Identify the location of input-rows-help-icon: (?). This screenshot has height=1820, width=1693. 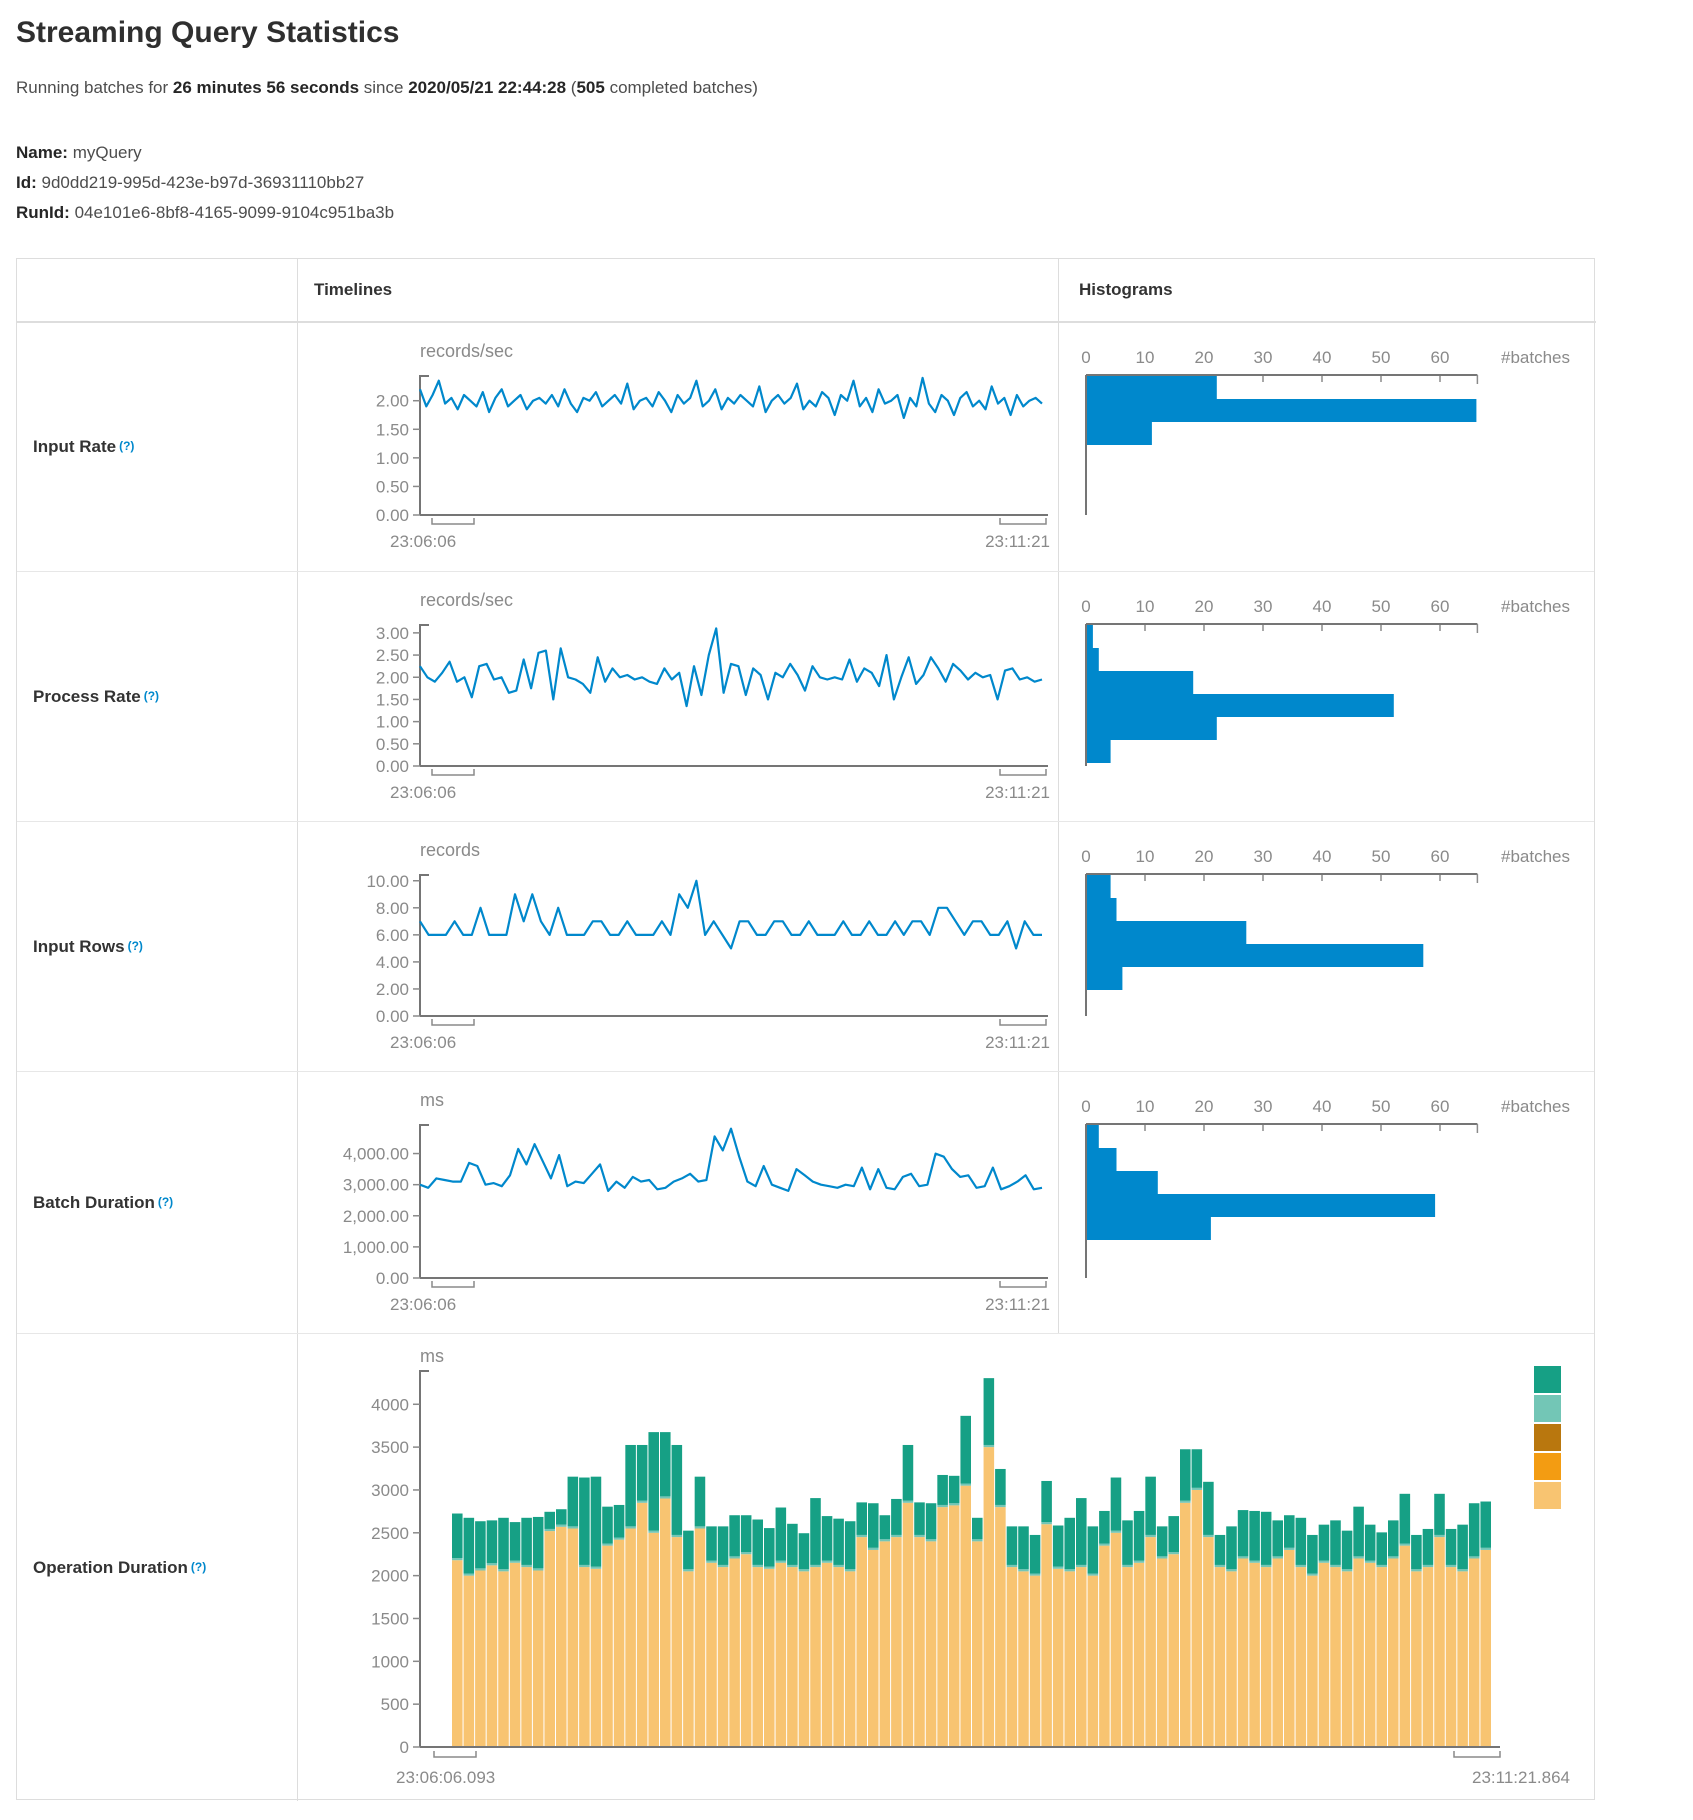
(135, 945).